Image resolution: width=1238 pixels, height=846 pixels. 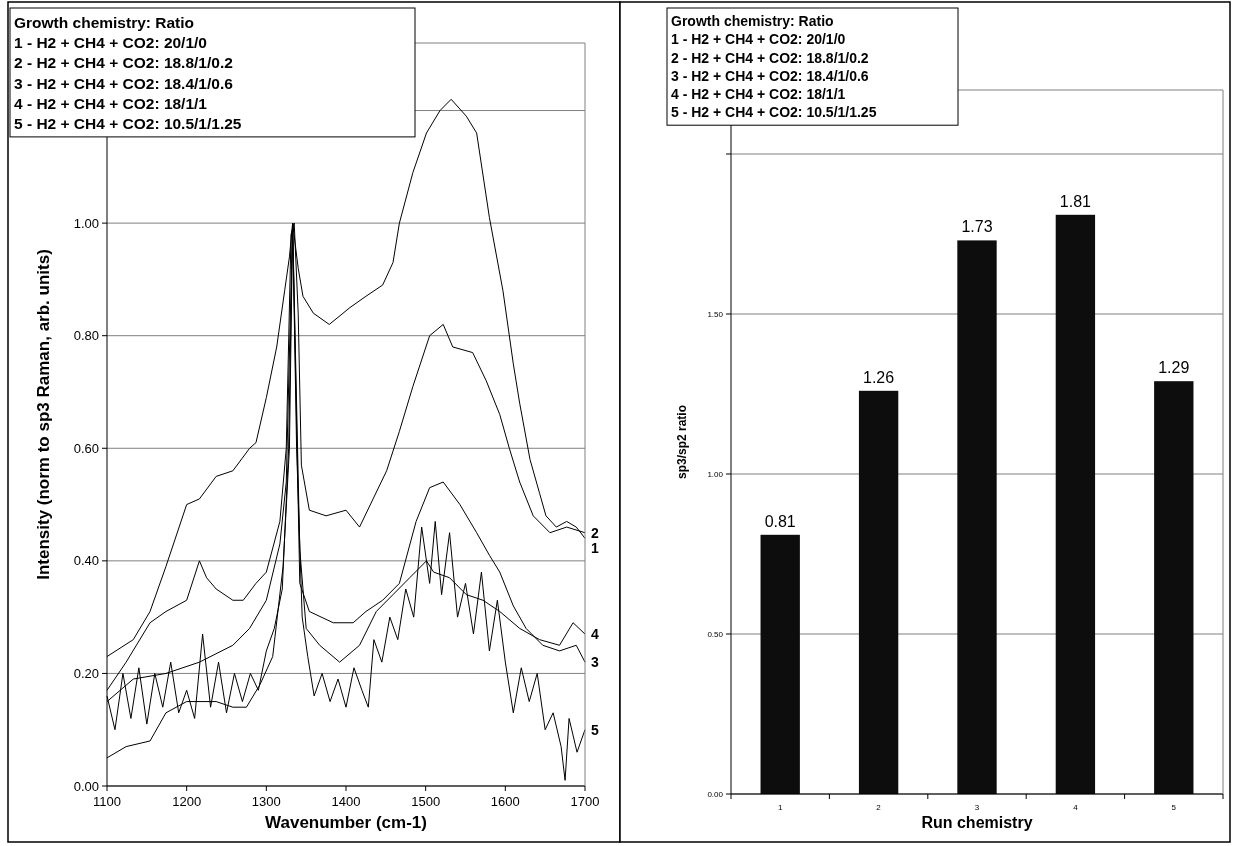 What do you see at coordinates (682, 442) in the screenshot?
I see `y-axis-title: sp3/sp2 ratio` at bounding box center [682, 442].